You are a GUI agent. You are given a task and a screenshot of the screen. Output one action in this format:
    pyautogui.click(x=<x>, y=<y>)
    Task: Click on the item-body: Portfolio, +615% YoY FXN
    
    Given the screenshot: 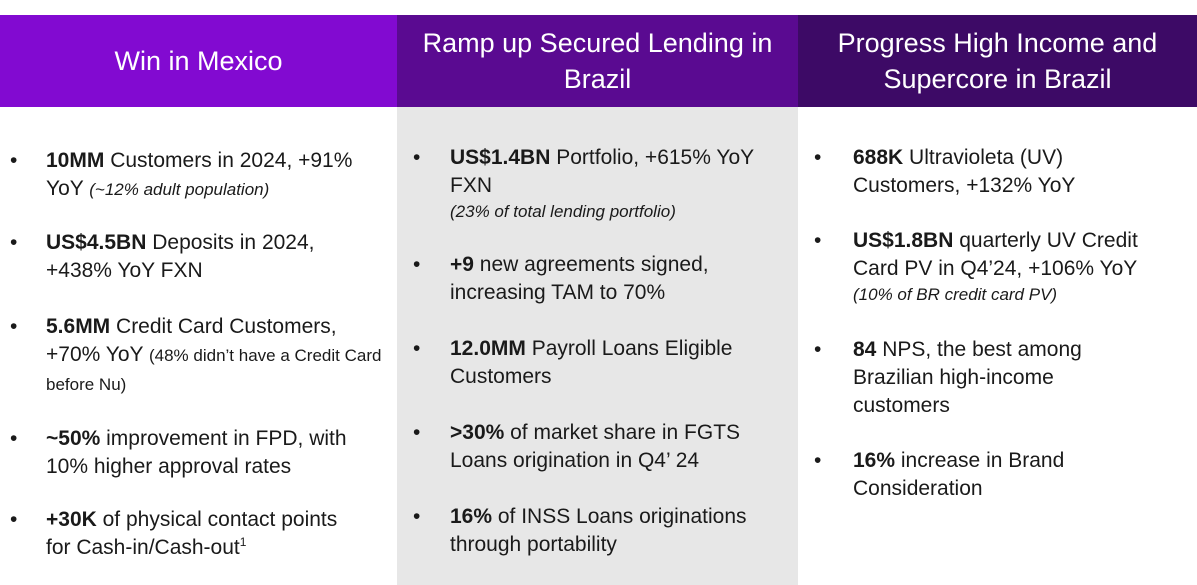 What is the action you would take?
    pyautogui.click(x=602, y=171)
    